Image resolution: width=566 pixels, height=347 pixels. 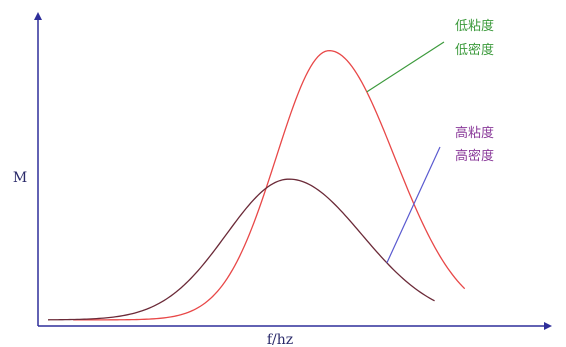 What do you see at coordinates (20, 178) in the screenshot?
I see `y-axis-title: M` at bounding box center [20, 178].